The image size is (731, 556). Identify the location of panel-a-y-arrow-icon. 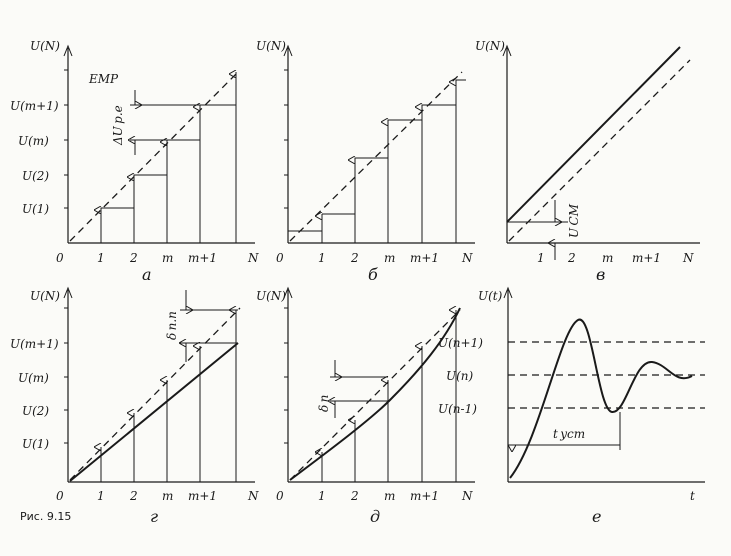
(68, 50).